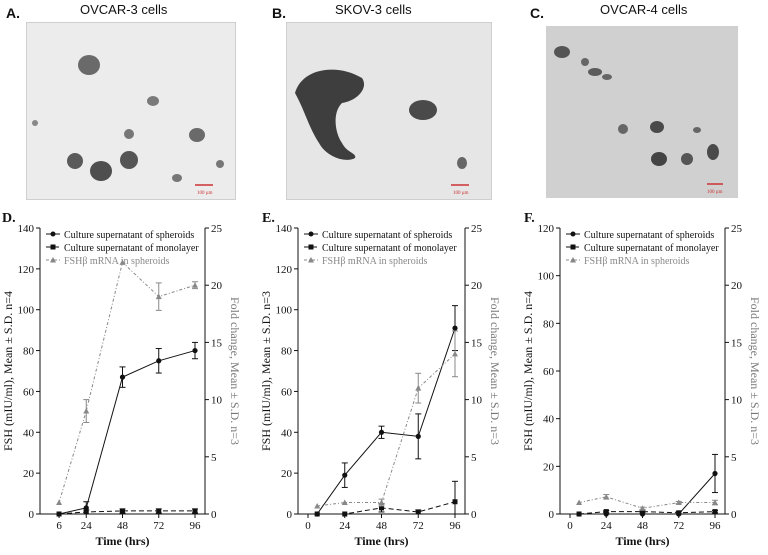  Describe the element at coordinates (26, 311) in the screenshot. I see `y-tick-label: 100` at that location.